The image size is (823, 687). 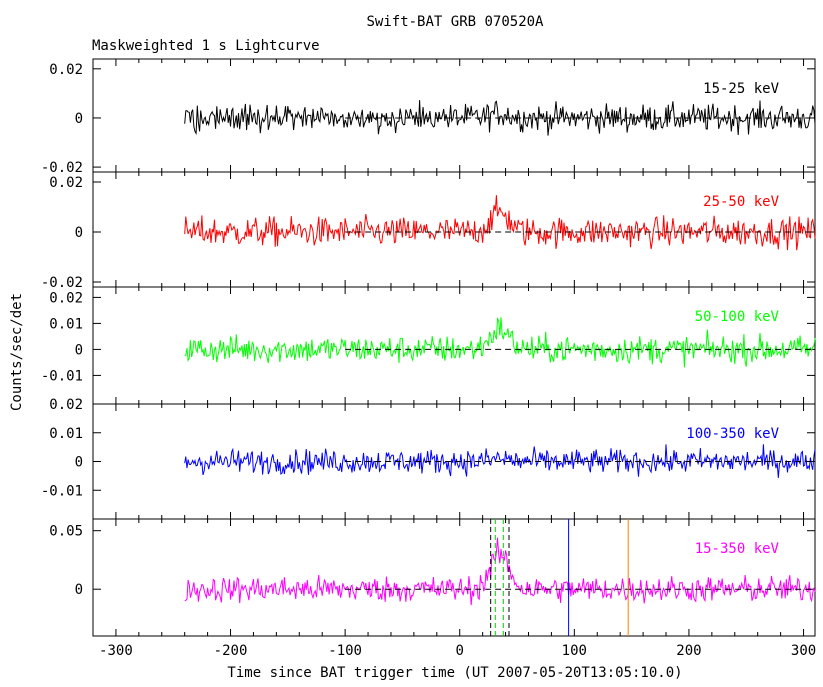 I want to click on chart-title: Swift-BAT GRB 070520A, so click(x=455, y=22).